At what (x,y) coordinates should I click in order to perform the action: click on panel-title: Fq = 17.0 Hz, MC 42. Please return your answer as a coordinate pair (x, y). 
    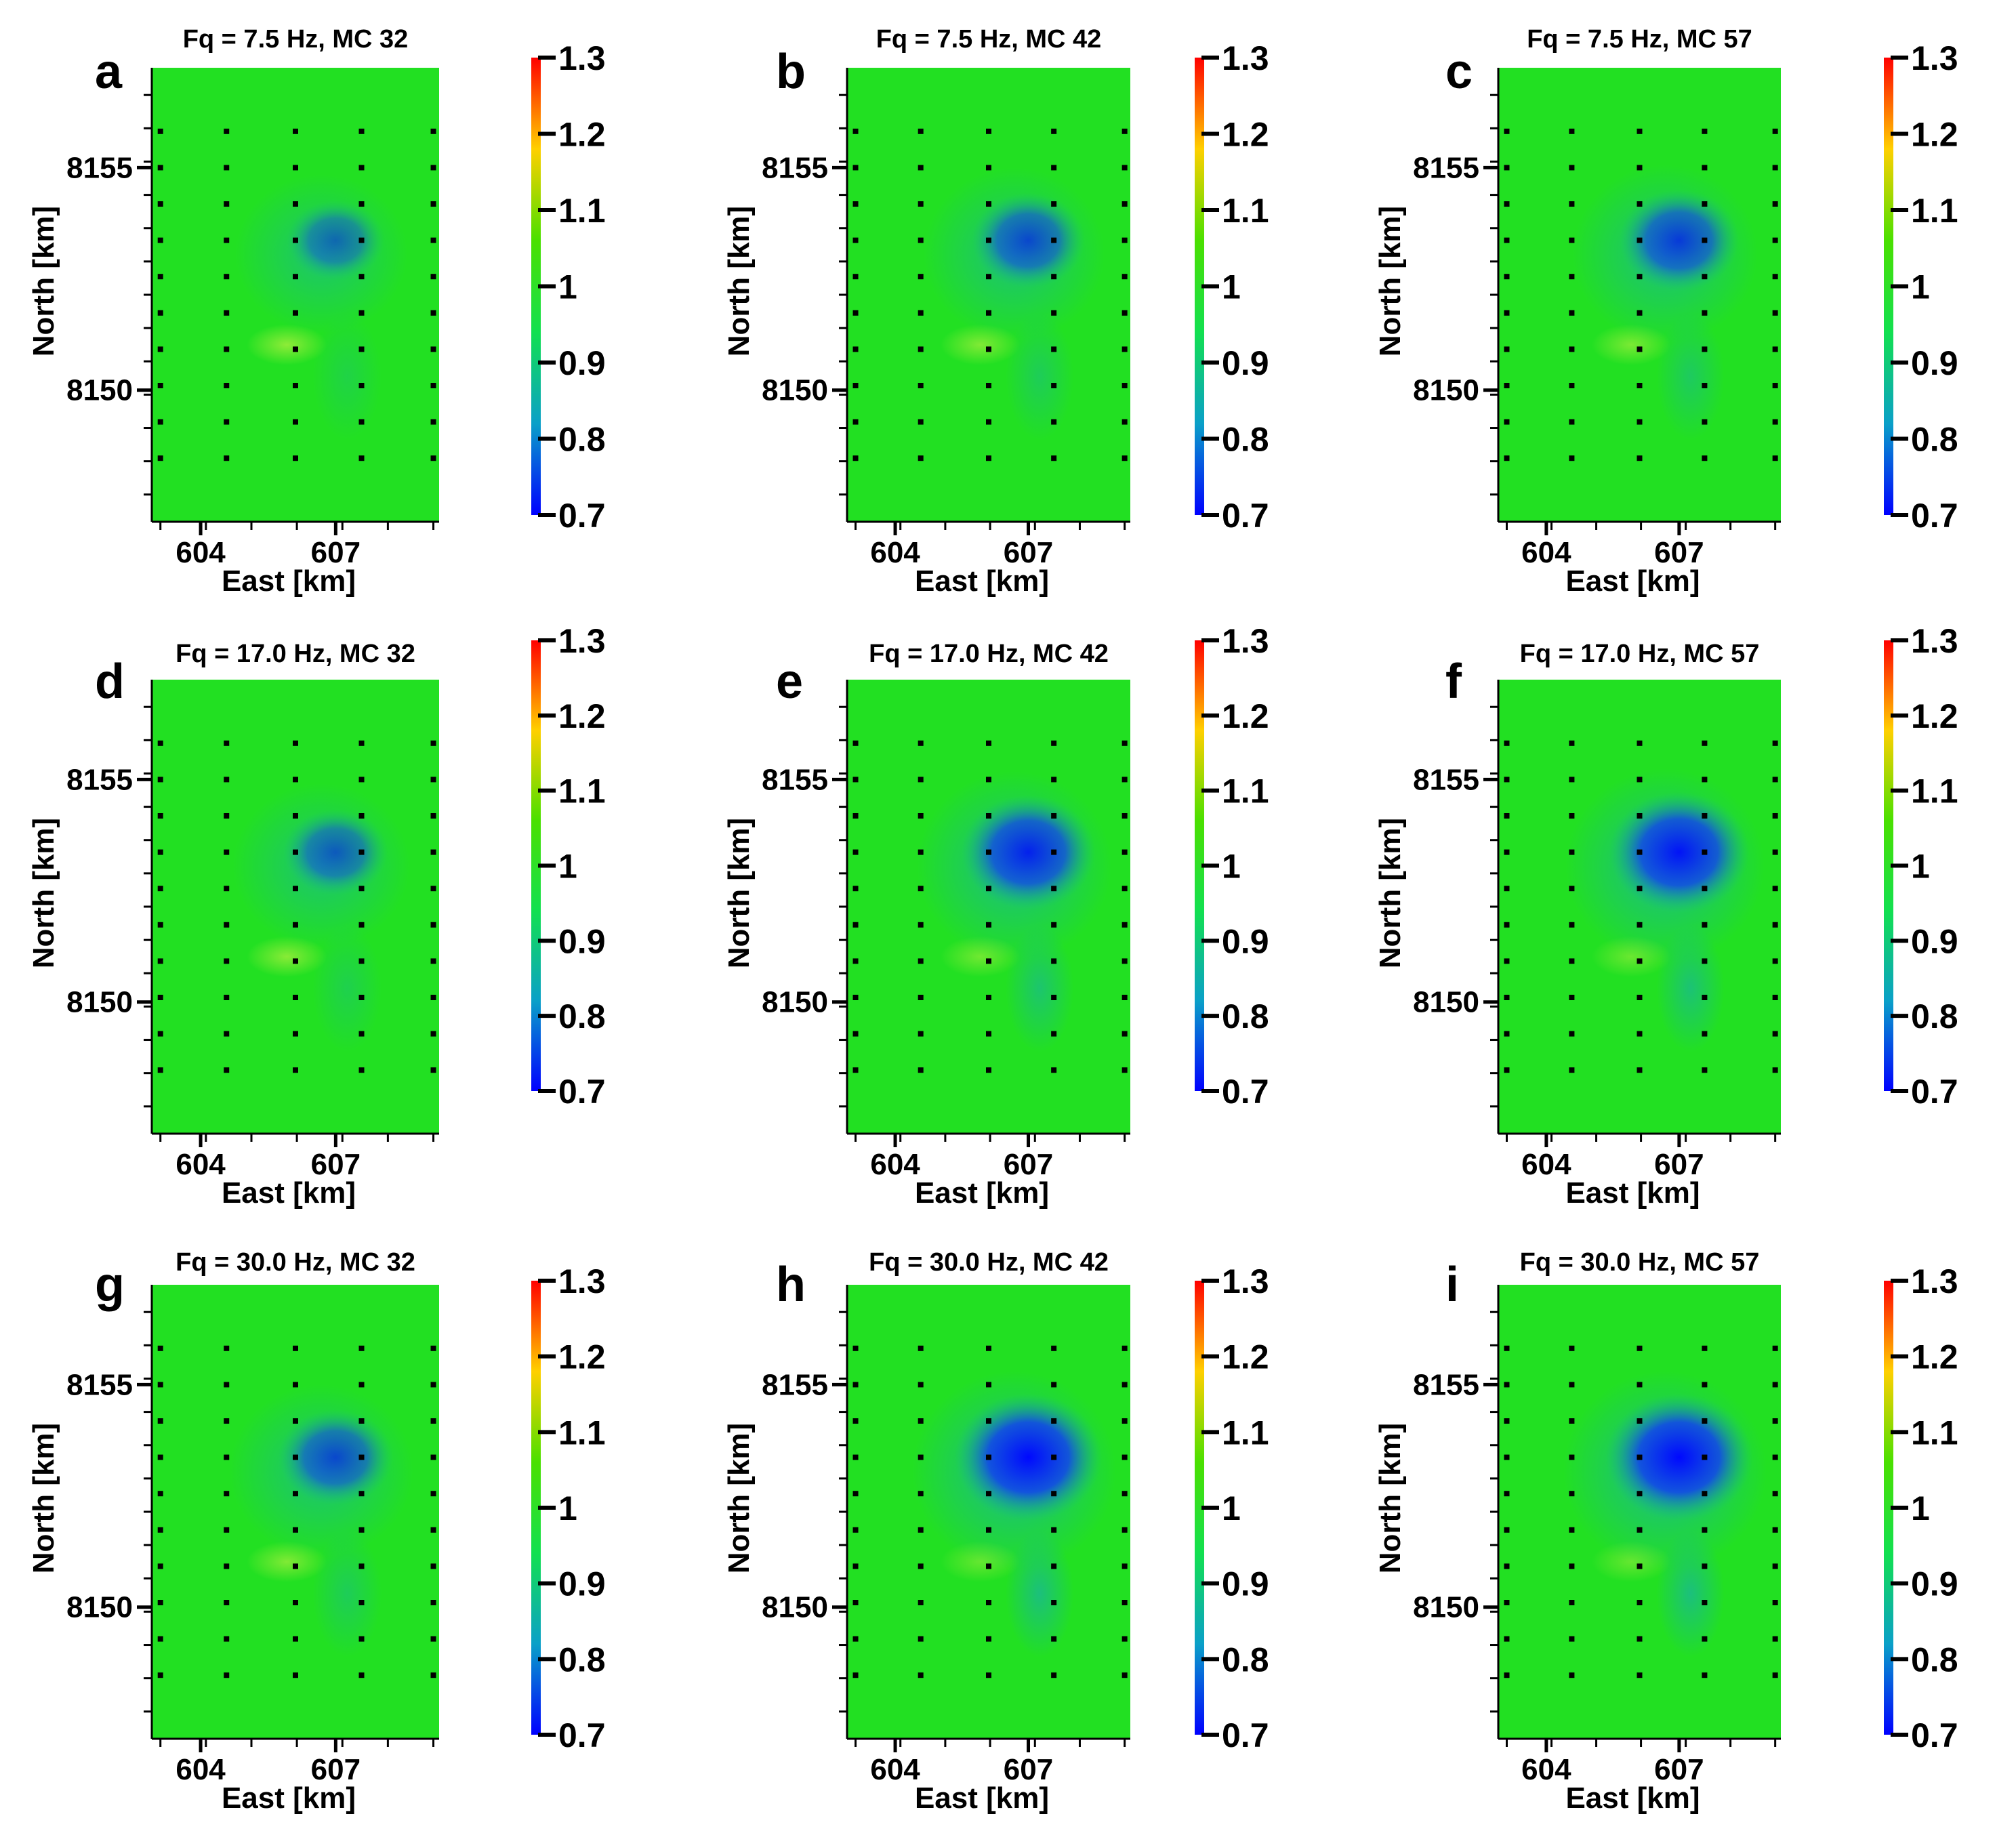
    Looking at the image, I should click on (989, 654).